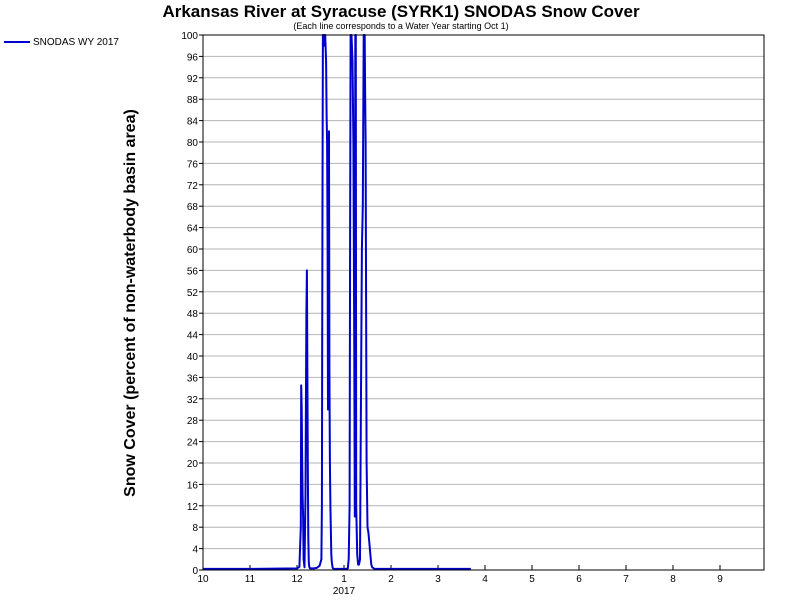 This screenshot has height=600, width=800. Describe the element at coordinates (344, 579) in the screenshot. I see `x-tick-label: 1` at that location.